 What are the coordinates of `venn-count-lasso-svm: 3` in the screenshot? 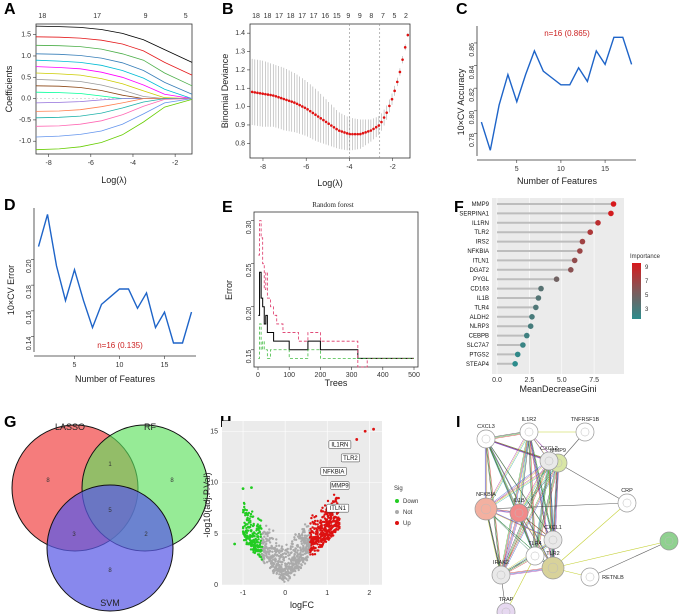 It's located at (74, 535).